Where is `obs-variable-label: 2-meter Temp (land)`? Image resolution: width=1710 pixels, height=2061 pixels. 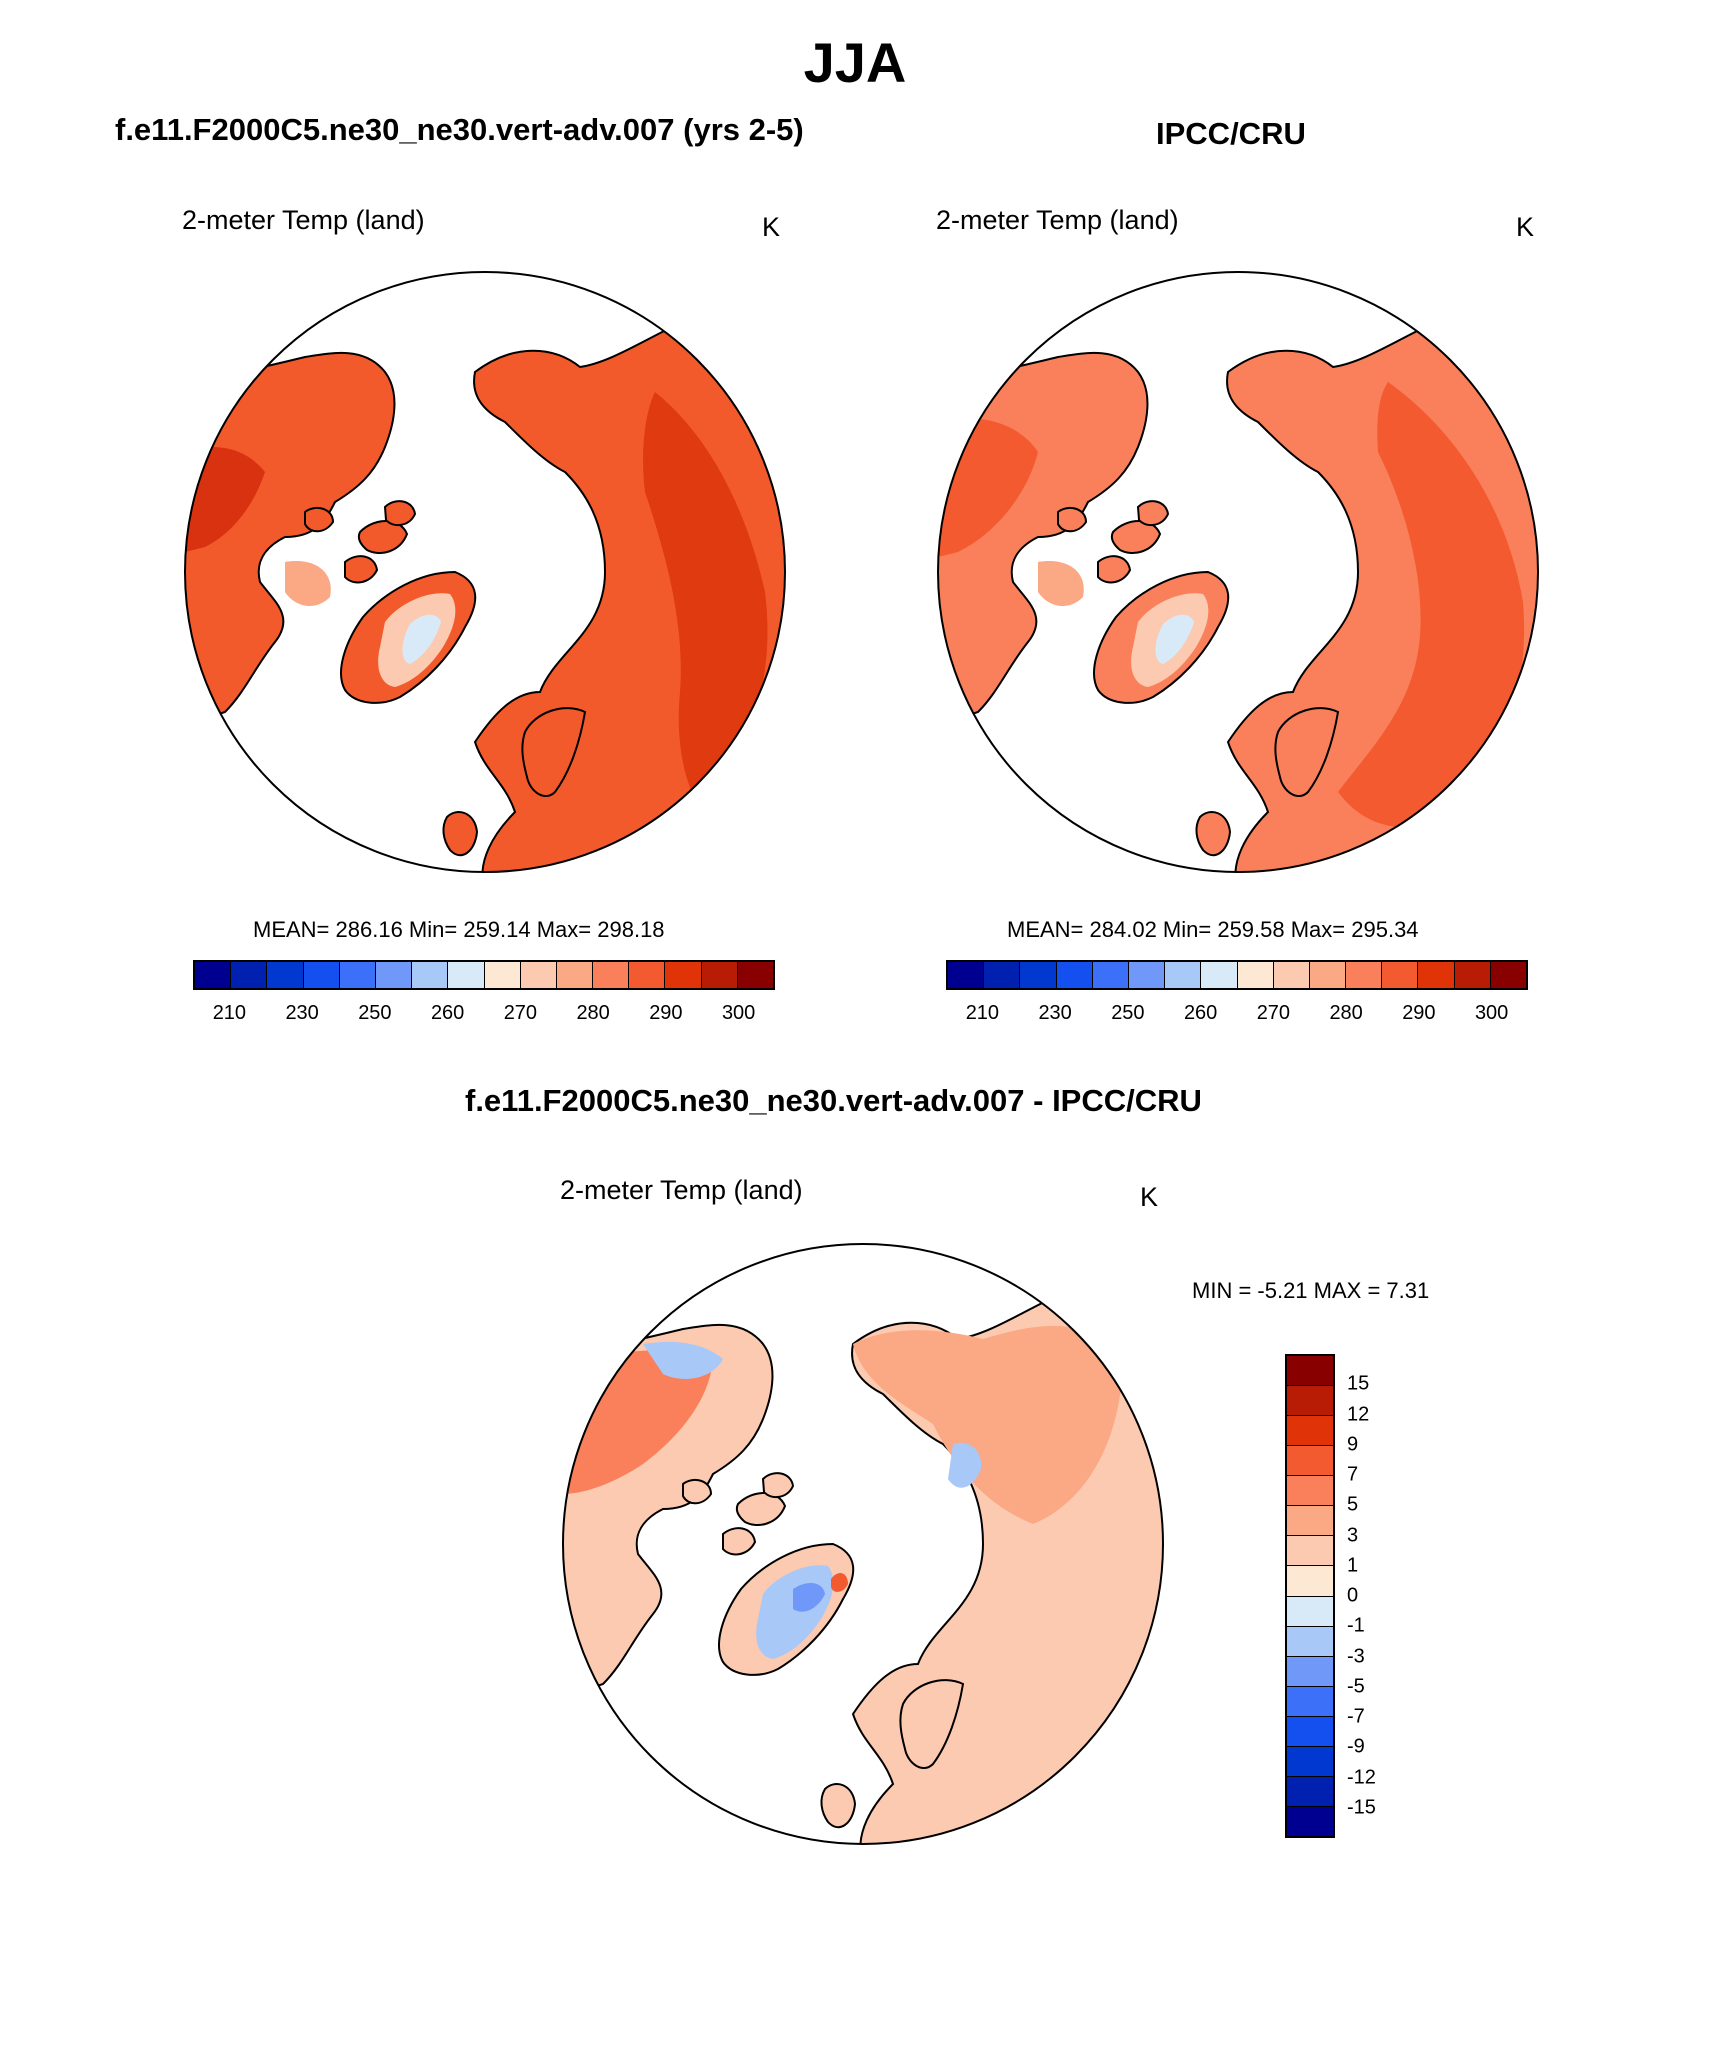 obs-variable-label: 2-meter Temp (land) is located at coordinates (1057, 220).